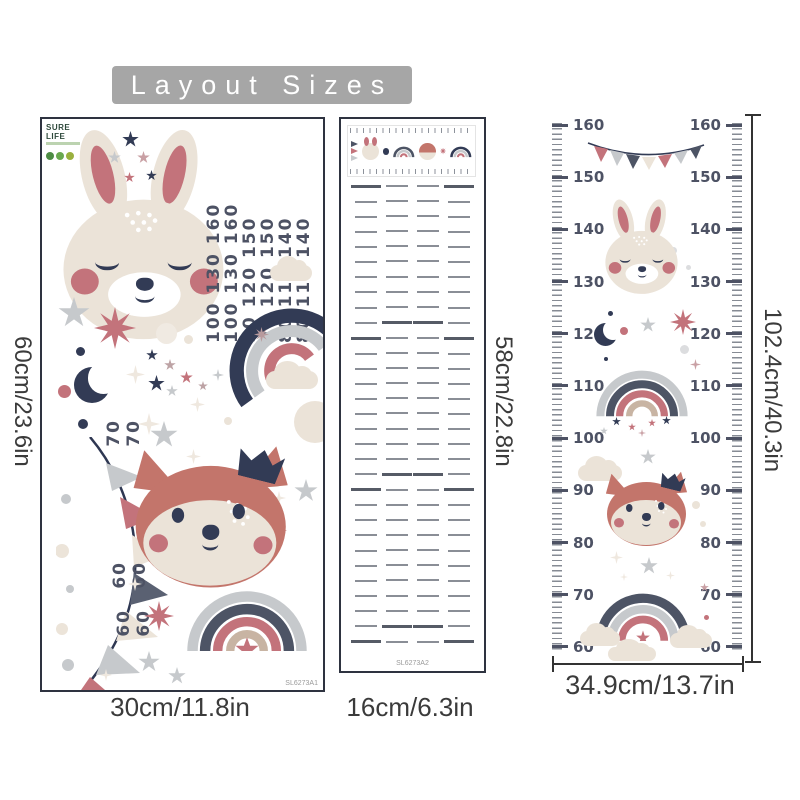  I want to click on mini-bunny-icon, so click(370, 148).